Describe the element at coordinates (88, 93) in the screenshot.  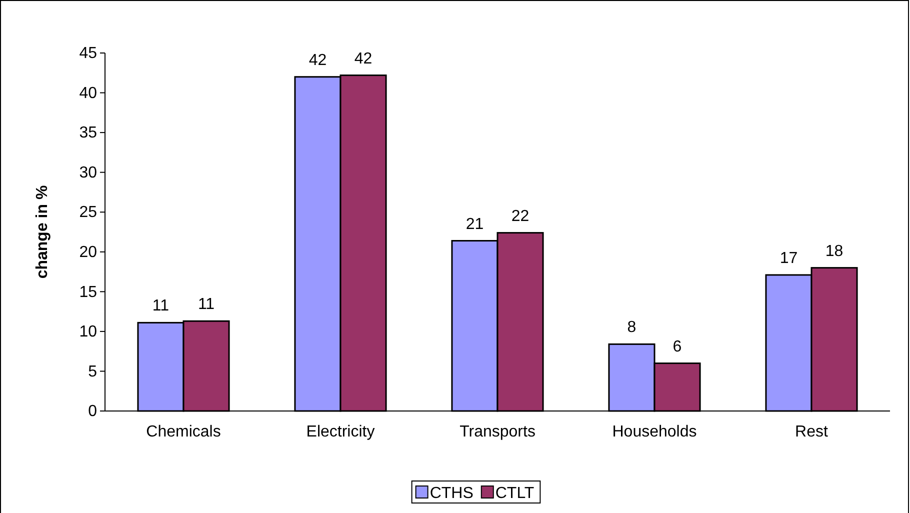
I see `y-tick-label: 40` at that location.